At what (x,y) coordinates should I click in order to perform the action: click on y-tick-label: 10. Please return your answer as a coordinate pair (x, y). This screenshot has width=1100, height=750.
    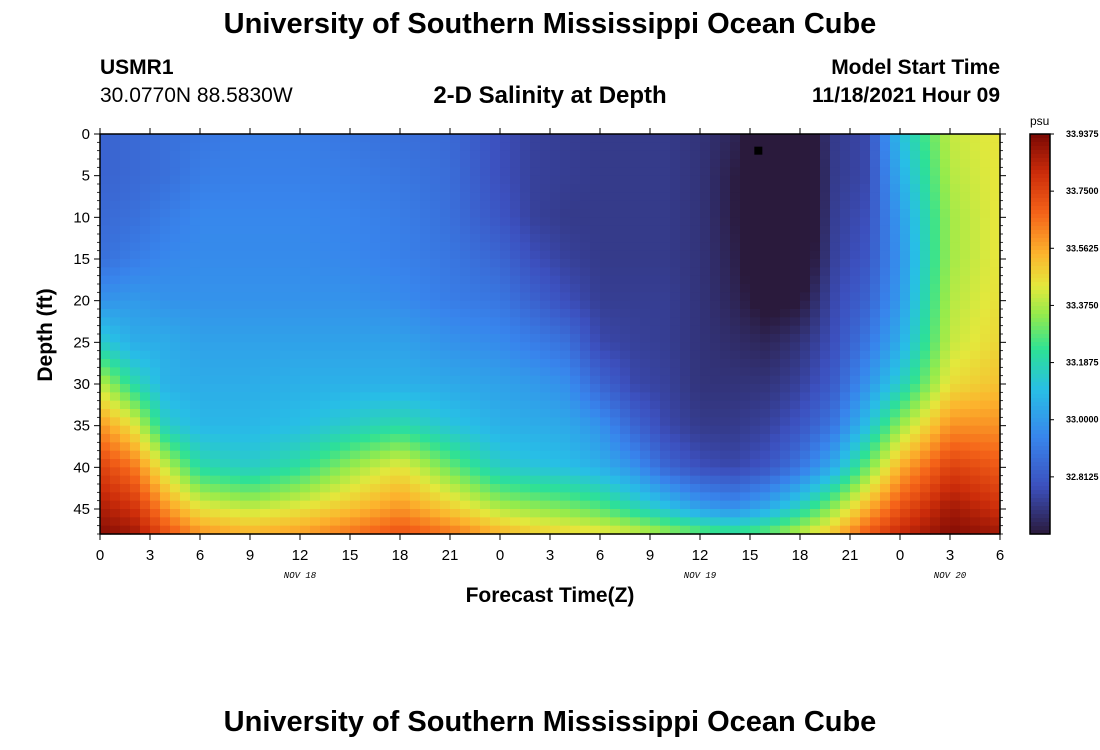
    Looking at the image, I should click on (81, 217).